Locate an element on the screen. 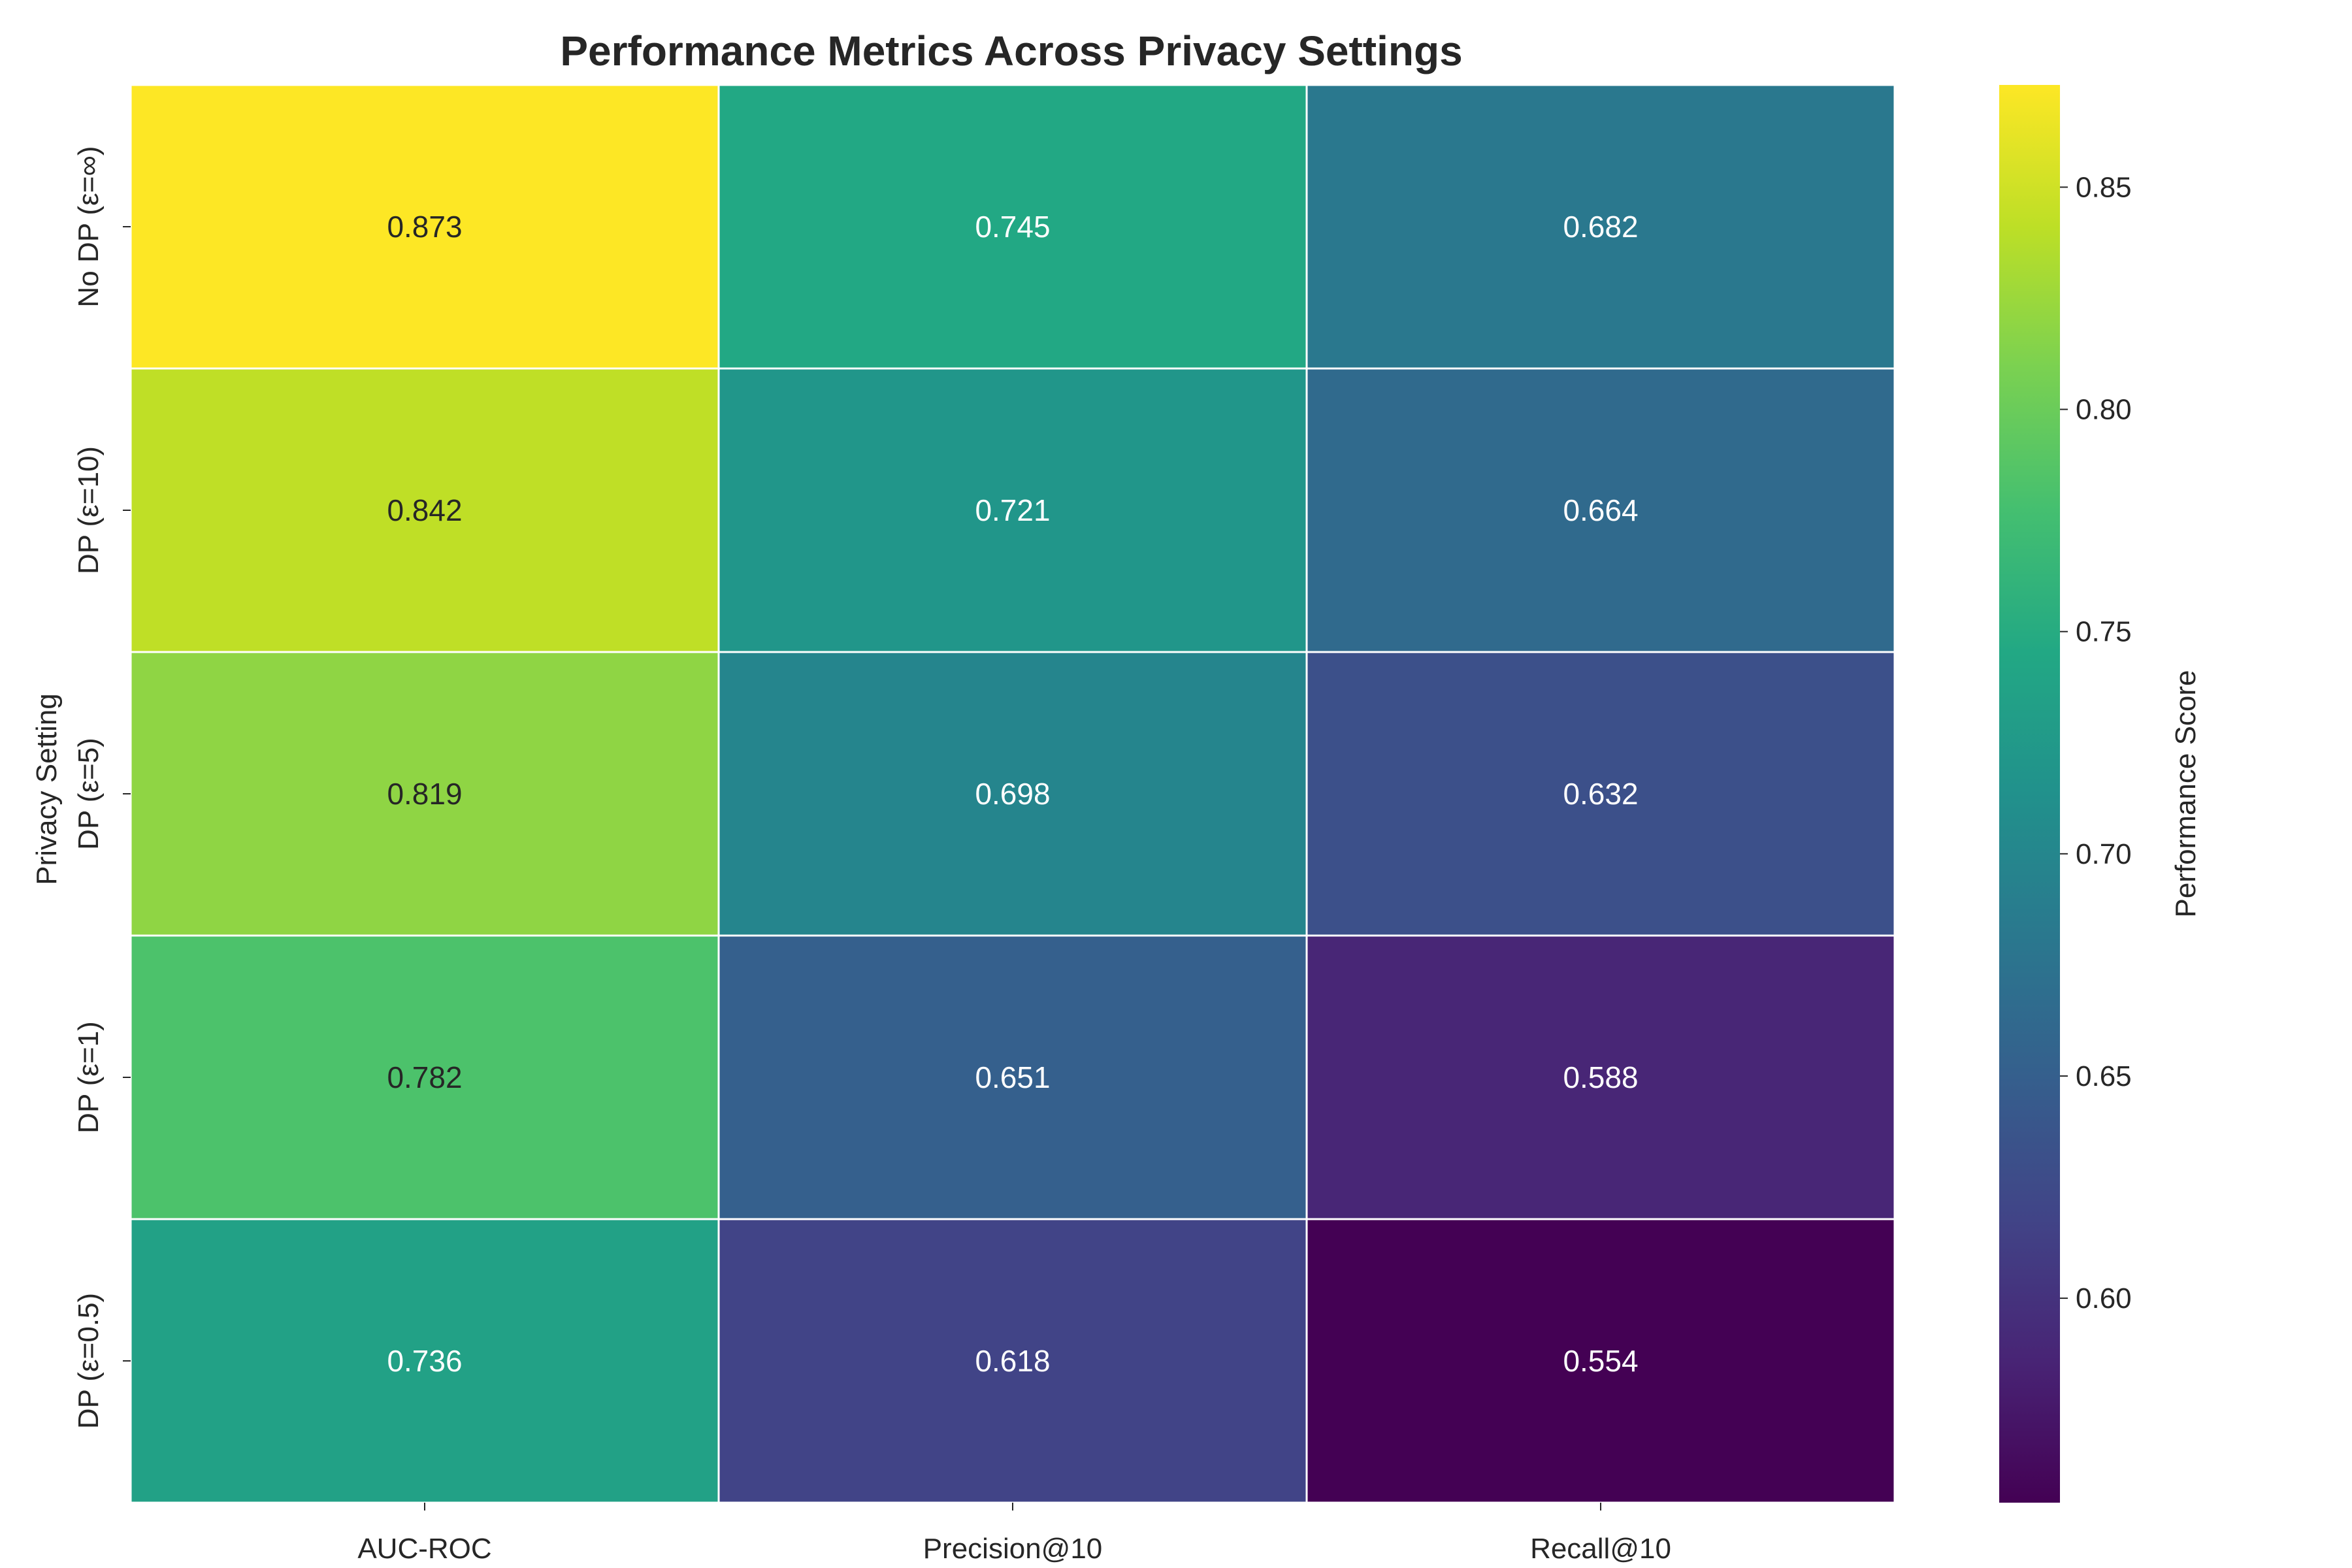  x-tick-label: Precision@10 is located at coordinates (1013, 1549).